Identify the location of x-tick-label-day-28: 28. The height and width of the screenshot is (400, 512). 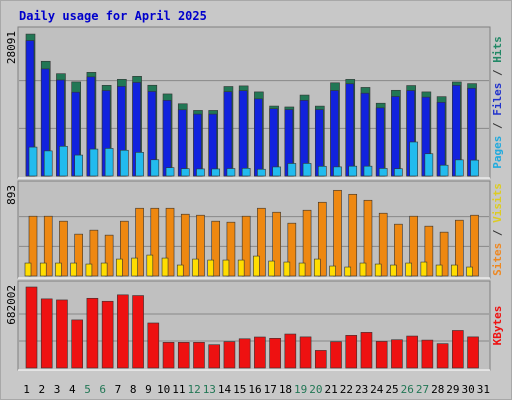
(437, 389).